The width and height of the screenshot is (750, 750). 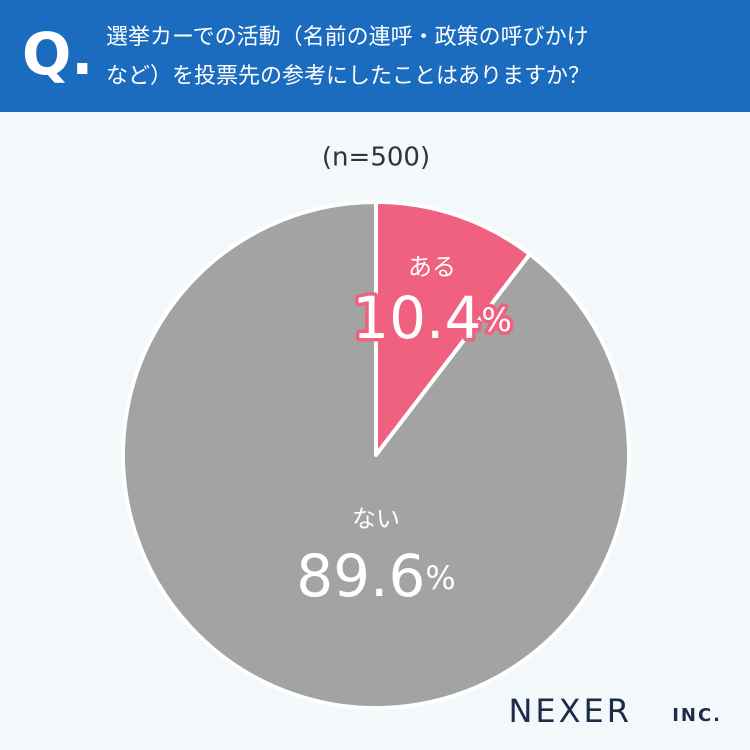 I want to click on slice-label: ない, so click(x=376, y=519).